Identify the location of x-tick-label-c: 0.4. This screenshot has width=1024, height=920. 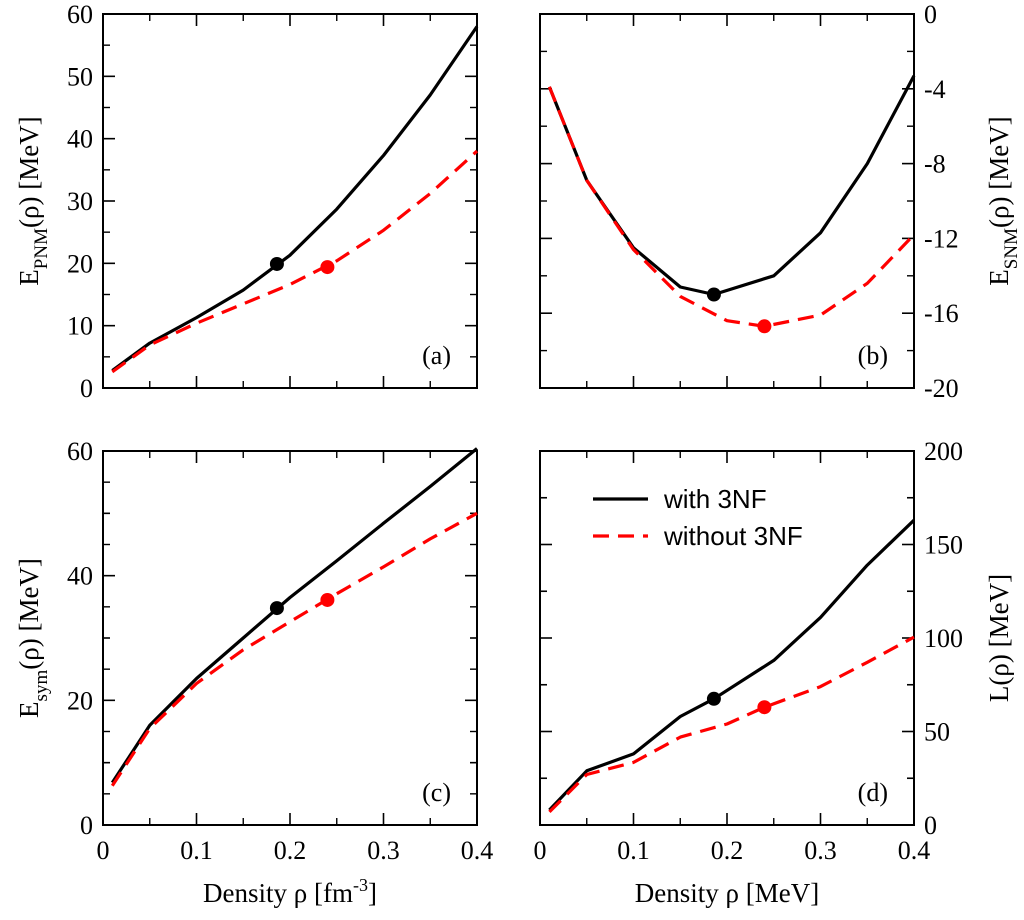
(477, 850).